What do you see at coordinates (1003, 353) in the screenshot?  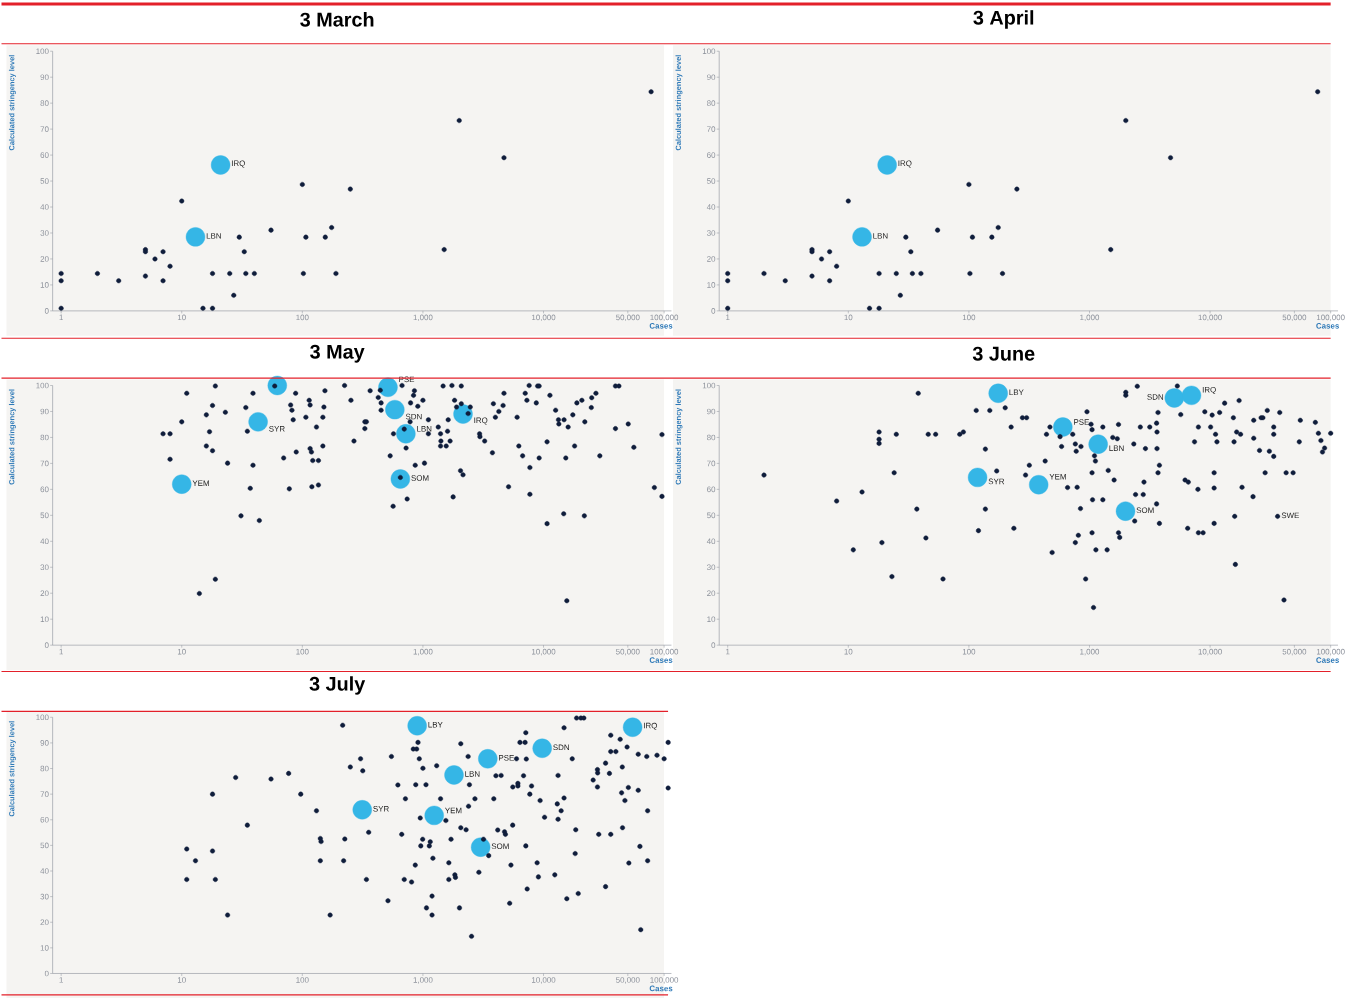 I see `chart-title: 3 June` at bounding box center [1003, 353].